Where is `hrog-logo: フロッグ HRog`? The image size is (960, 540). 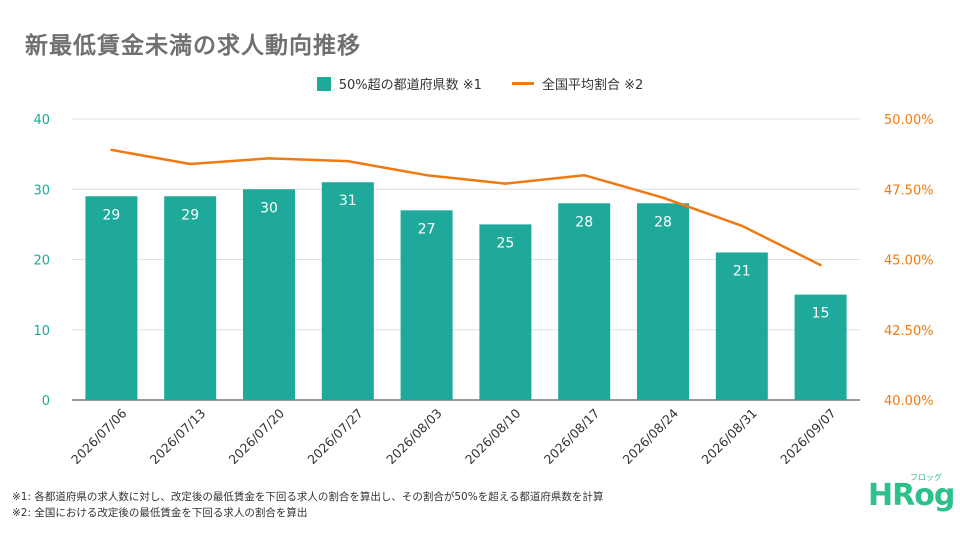 hrog-logo: フロッグ HRog is located at coordinates (913, 500).